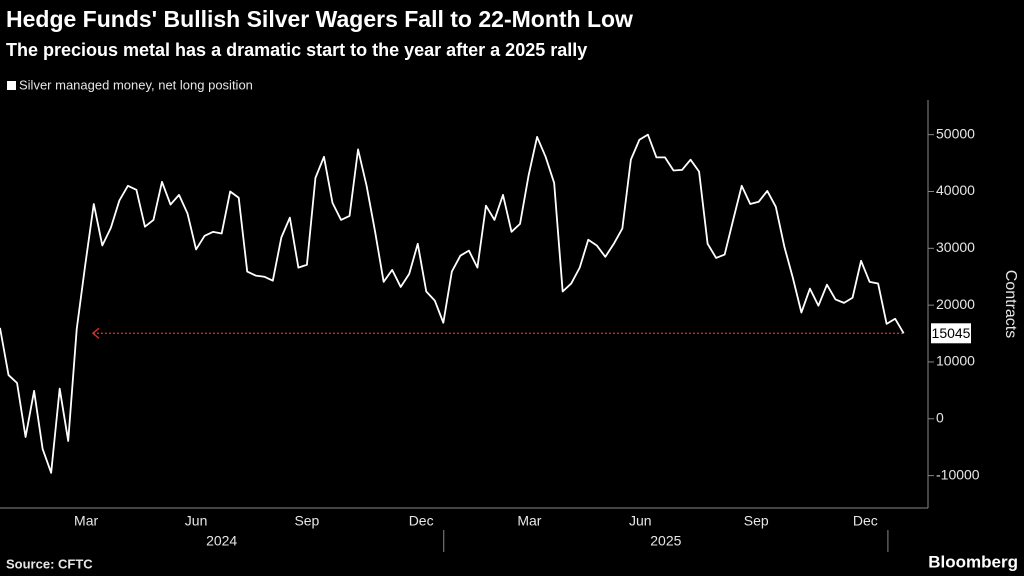 The image size is (1024, 576). What do you see at coordinates (665, 541) in the screenshot?
I see `x-year-label: 2025` at bounding box center [665, 541].